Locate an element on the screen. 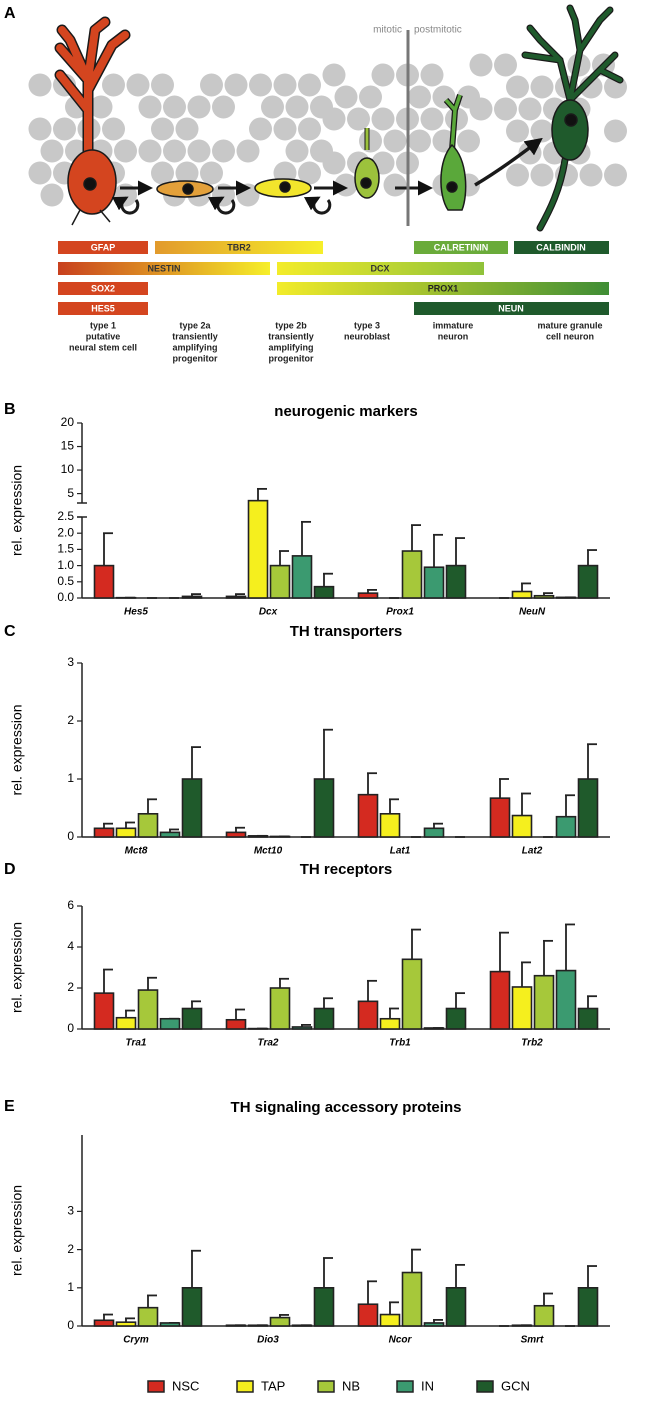 This screenshot has height=1412, width=667. tissue-background is located at coordinates (328, 130).